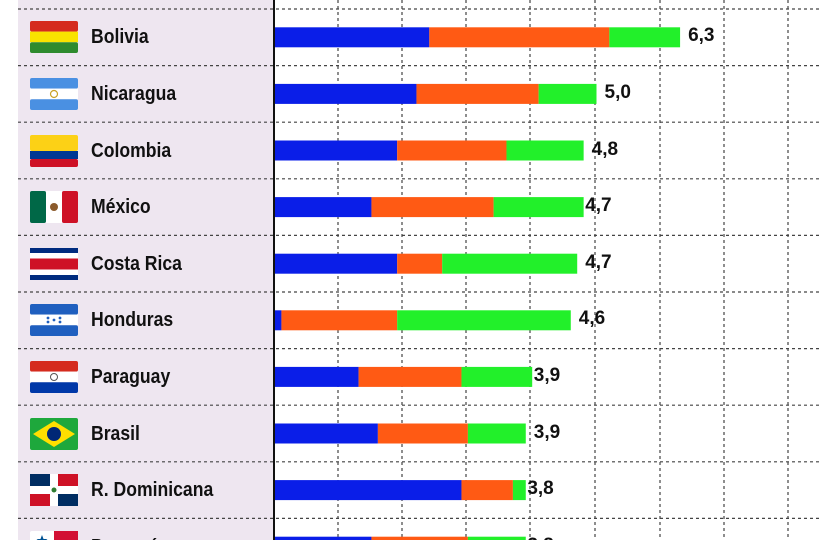 The width and height of the screenshot is (822, 540). I want to click on data-label: 5,0, so click(617, 92).